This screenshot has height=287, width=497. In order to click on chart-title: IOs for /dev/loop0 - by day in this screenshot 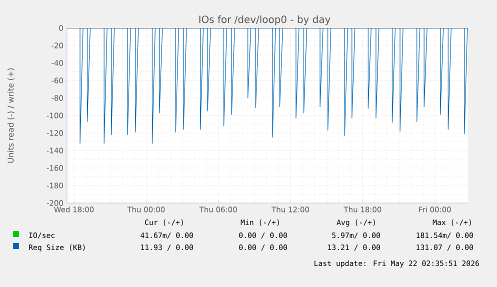, I will do `click(264, 20)`.